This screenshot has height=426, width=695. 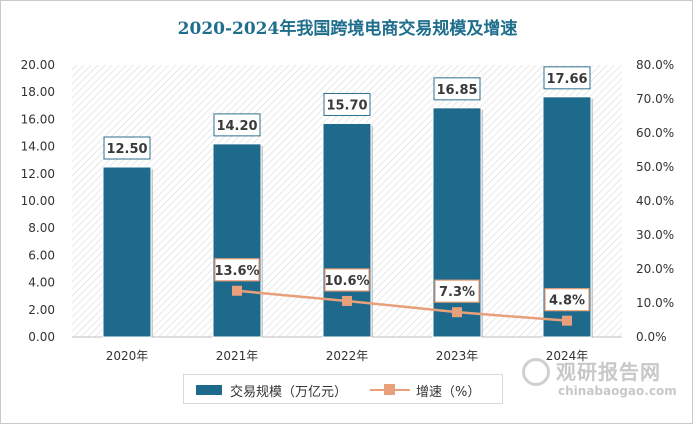 I want to click on left-tick-label: 12.00, so click(x=38, y=174).